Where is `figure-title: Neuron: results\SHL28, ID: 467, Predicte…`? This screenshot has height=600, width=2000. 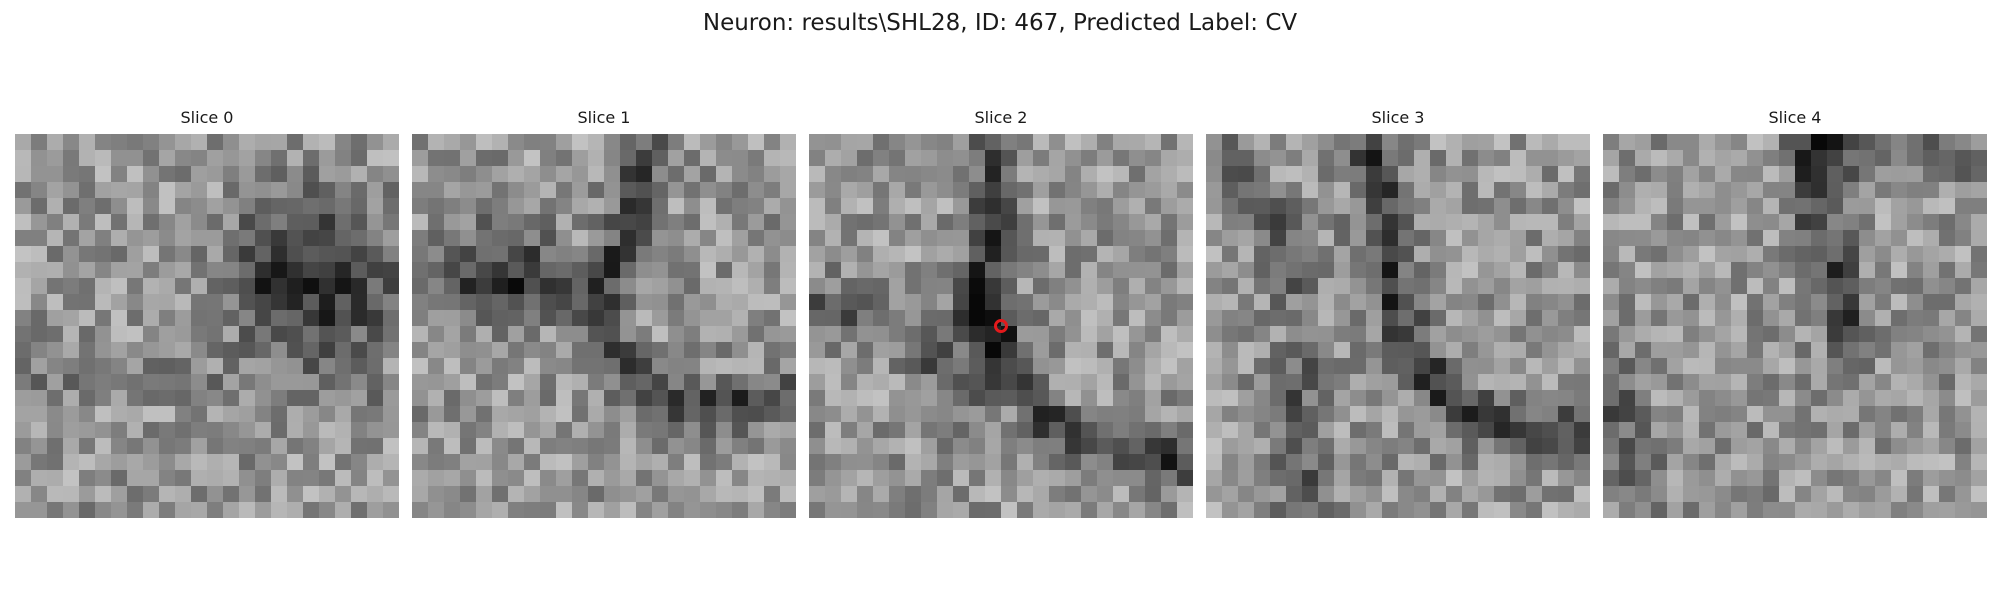
figure-title: Neuron: results\SHL28, ID: 467, Predicte… is located at coordinates (1000, 23).